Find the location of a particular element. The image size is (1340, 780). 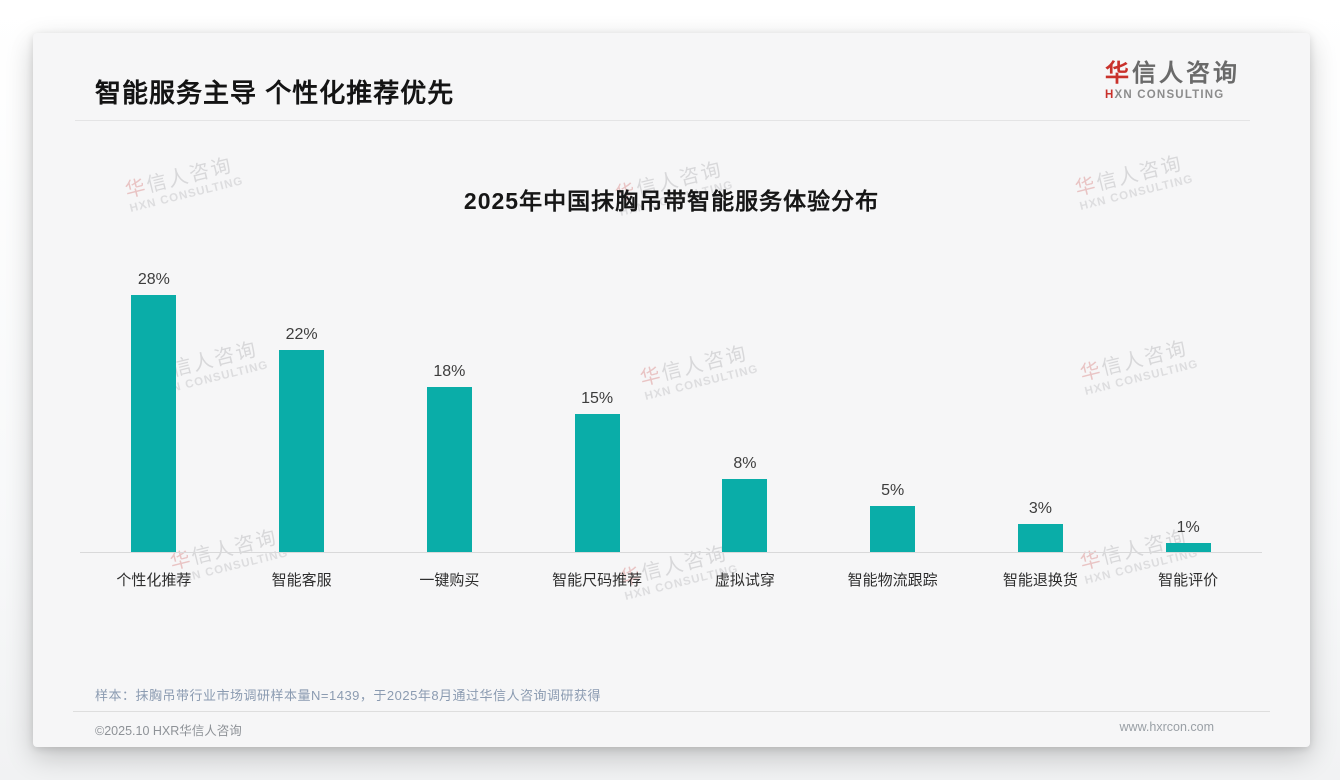

bar-value-label: 1% is located at coordinates (1188, 527).